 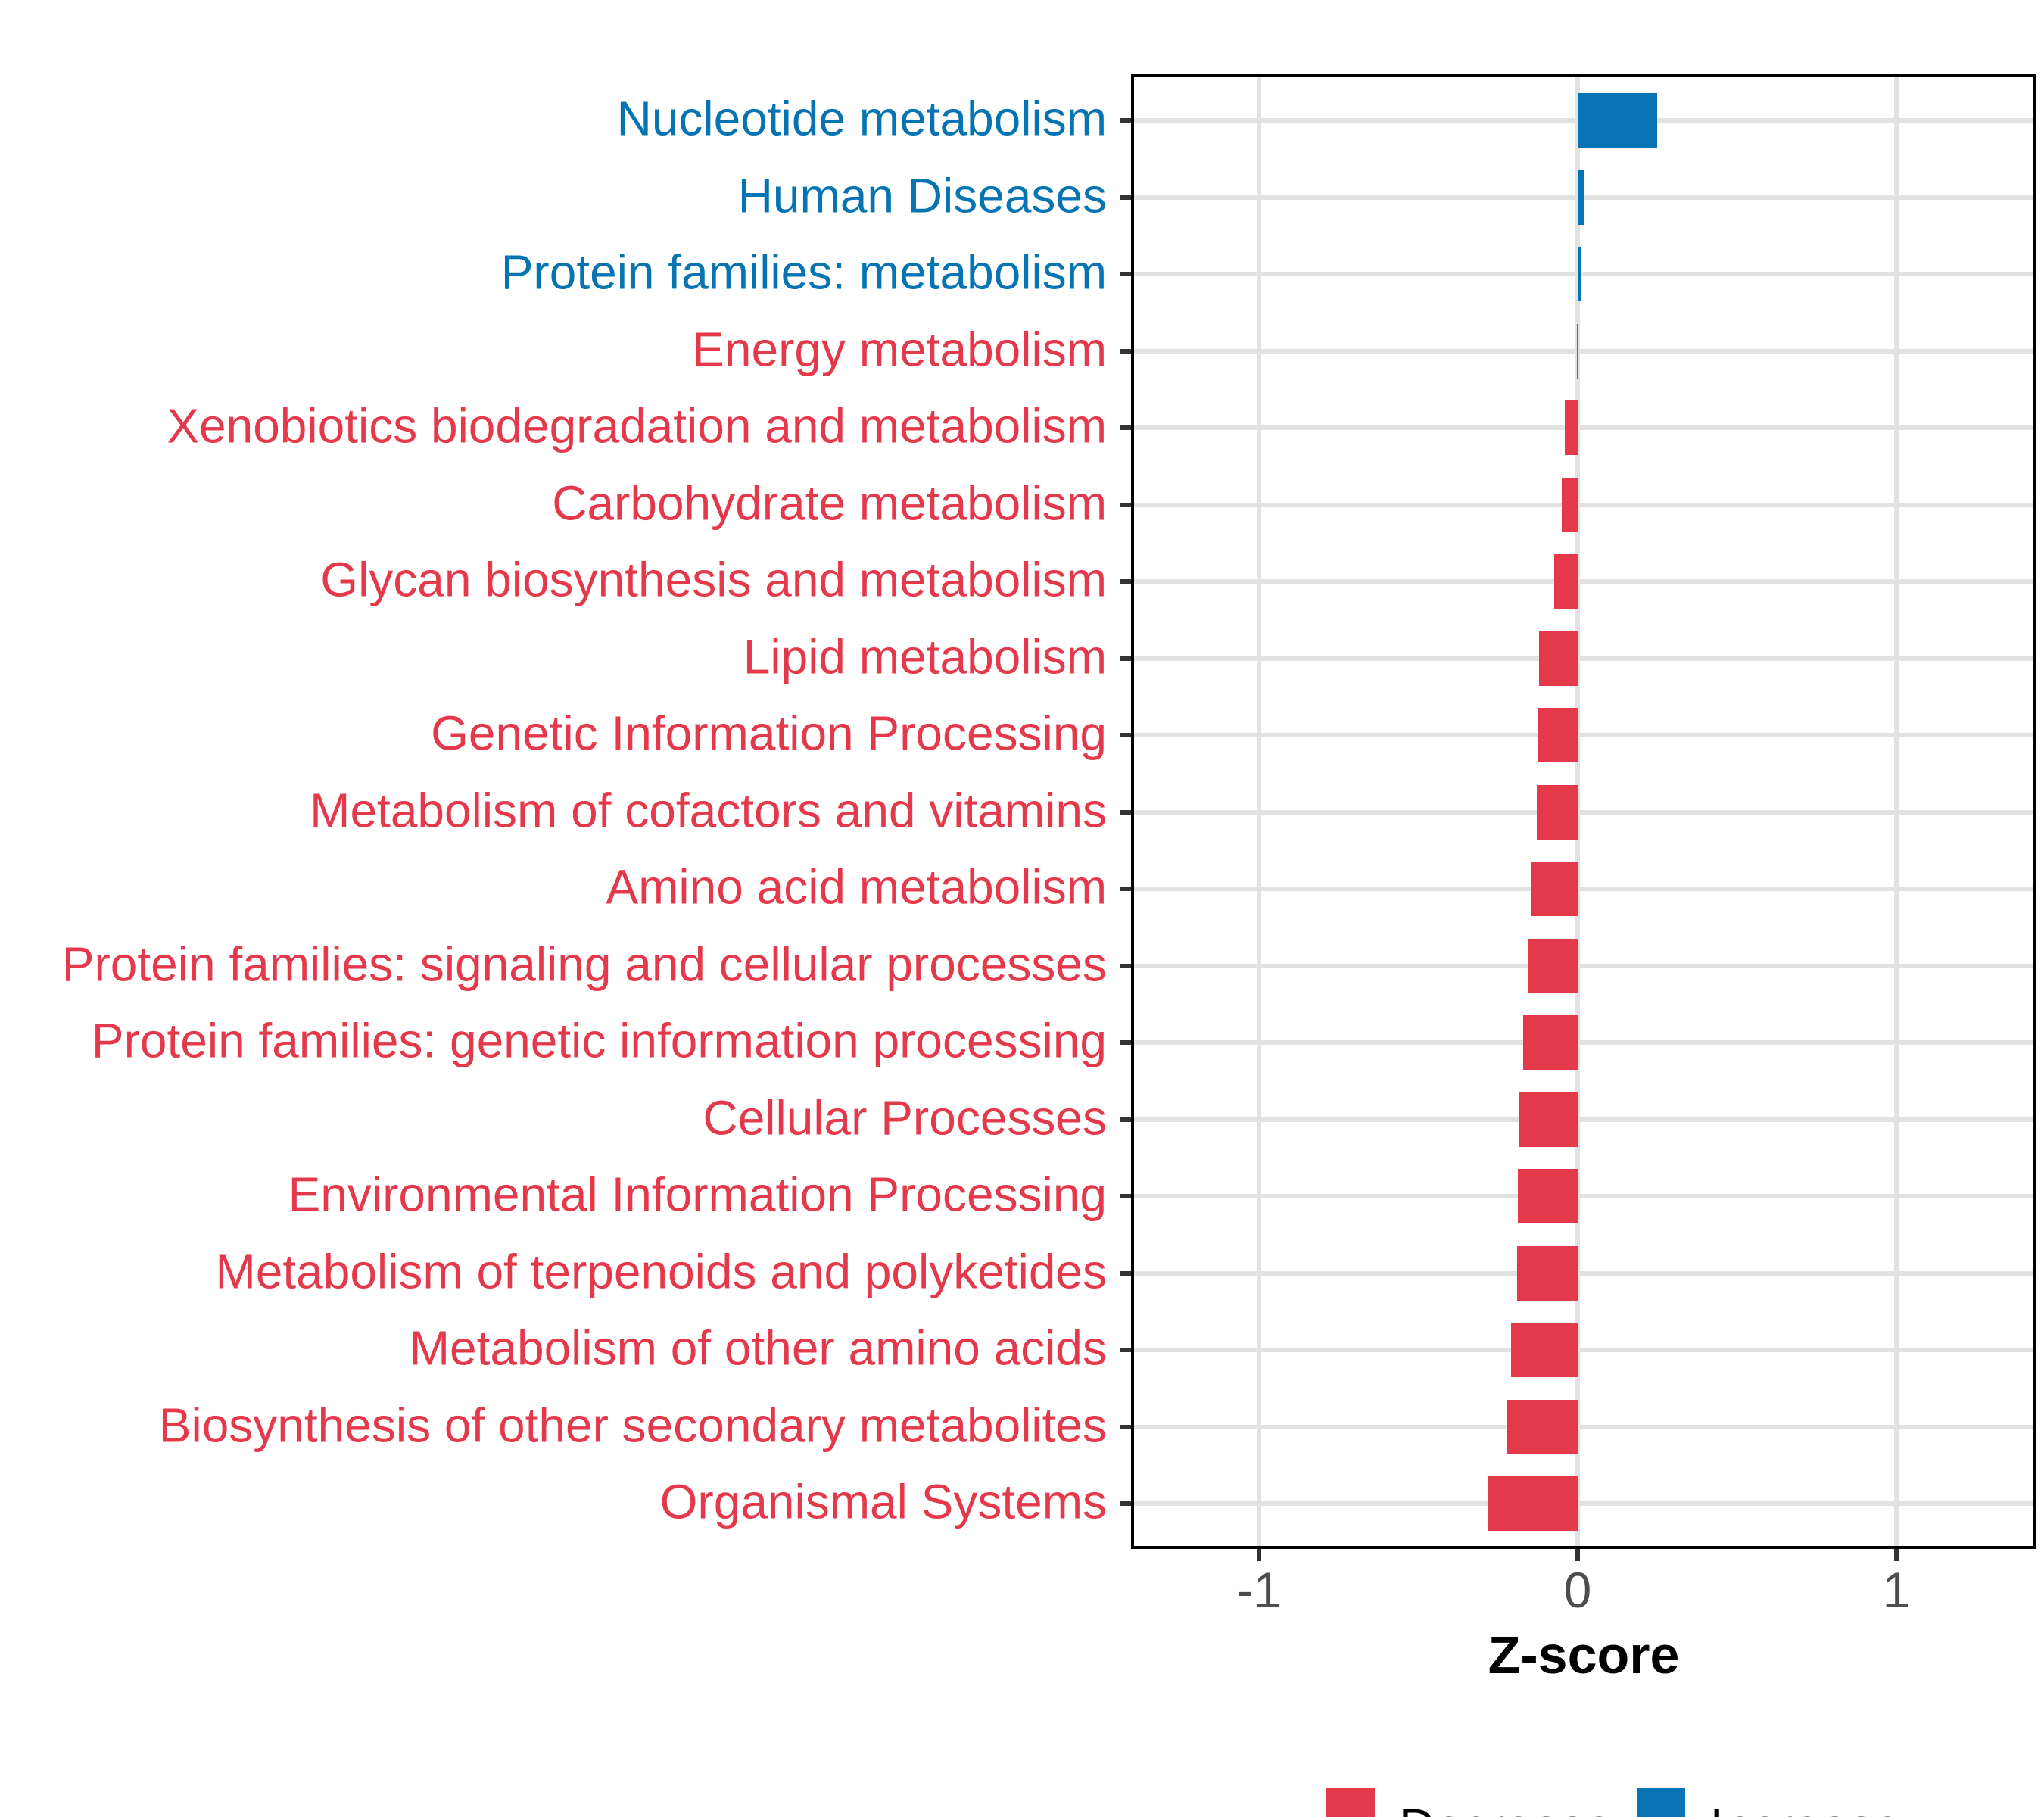 What do you see at coordinates (861, 118) in the screenshot?
I see `category-label: Nucleotide metabolism` at bounding box center [861, 118].